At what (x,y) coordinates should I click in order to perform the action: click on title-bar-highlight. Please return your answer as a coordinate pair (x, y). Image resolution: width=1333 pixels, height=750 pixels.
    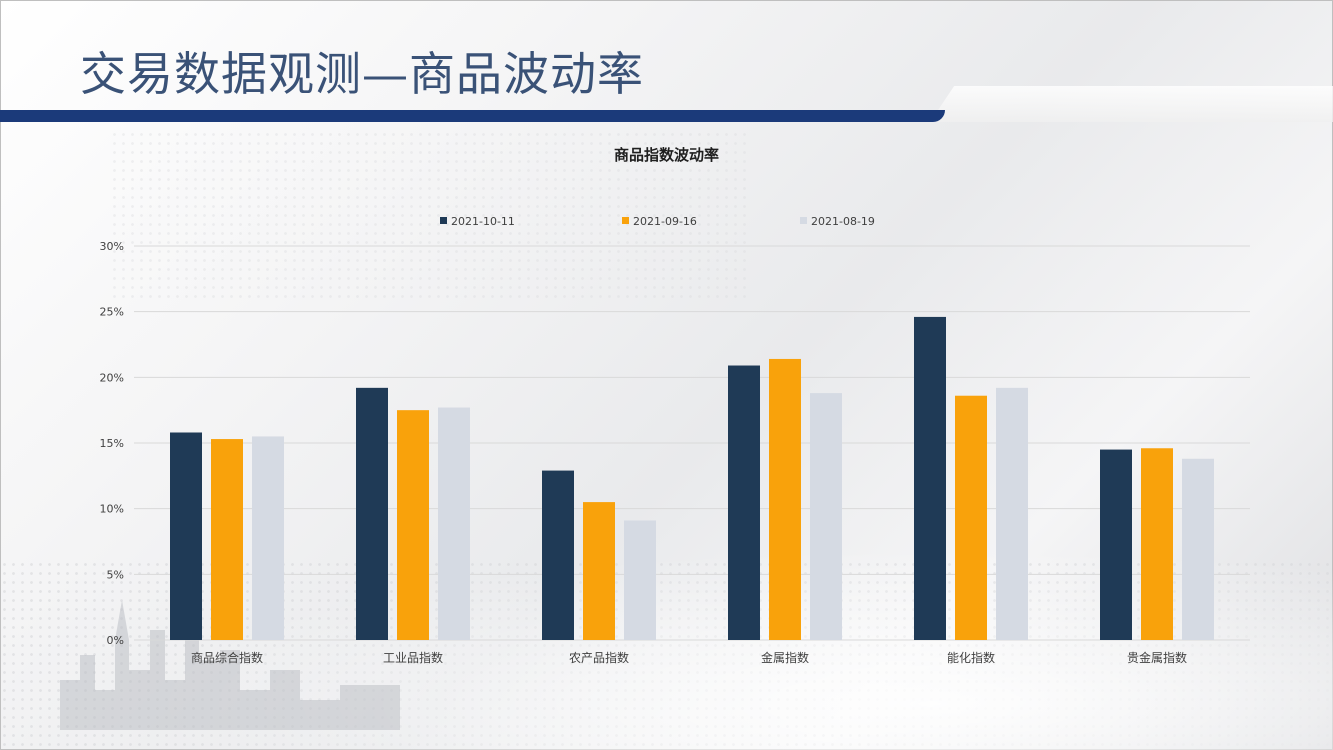
    Looking at the image, I should click on (1131, 104).